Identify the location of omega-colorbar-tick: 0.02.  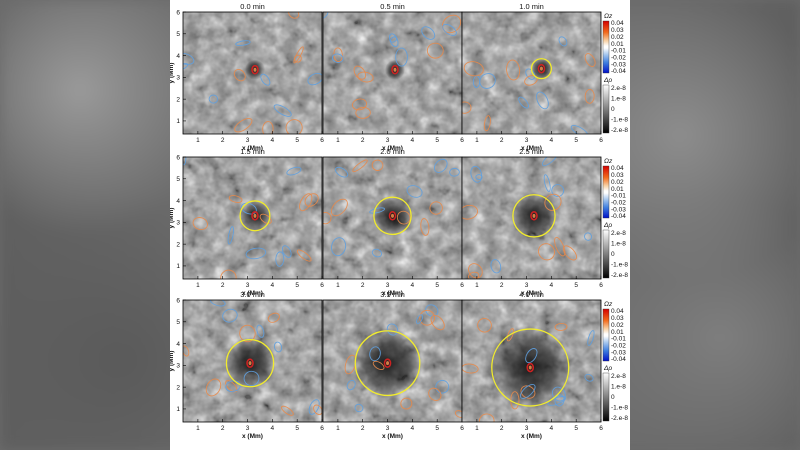
(617, 37).